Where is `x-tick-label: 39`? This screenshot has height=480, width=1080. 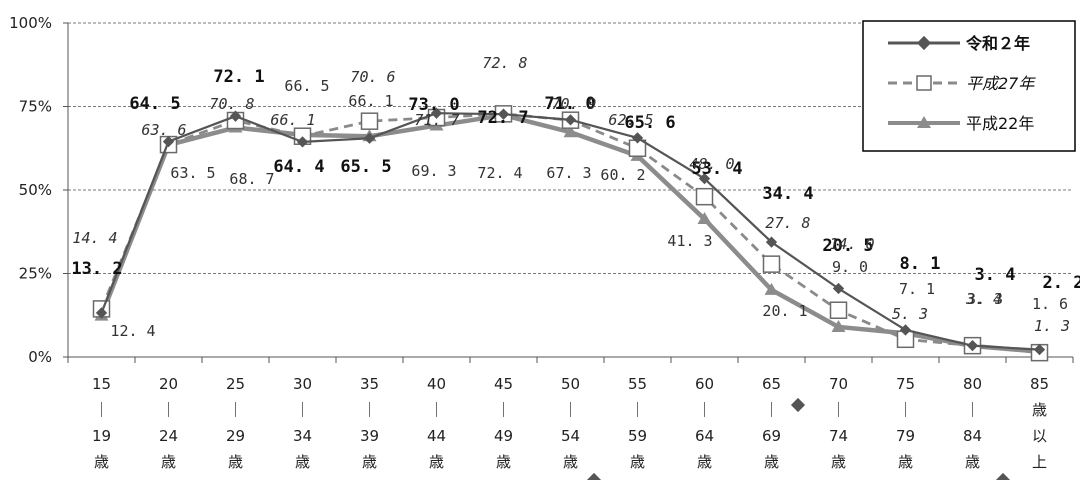
x-tick-label: 39 is located at coordinates (369, 436).